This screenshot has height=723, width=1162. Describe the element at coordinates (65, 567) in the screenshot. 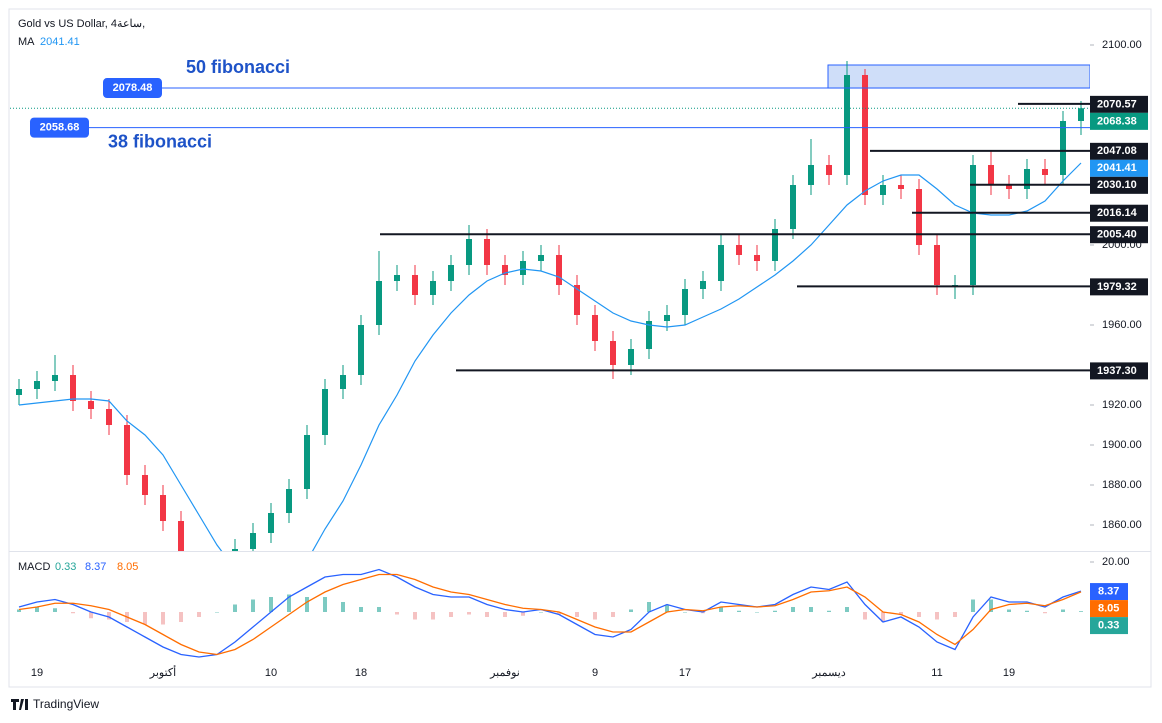

I see `macd-hist-value: 0.33` at that location.